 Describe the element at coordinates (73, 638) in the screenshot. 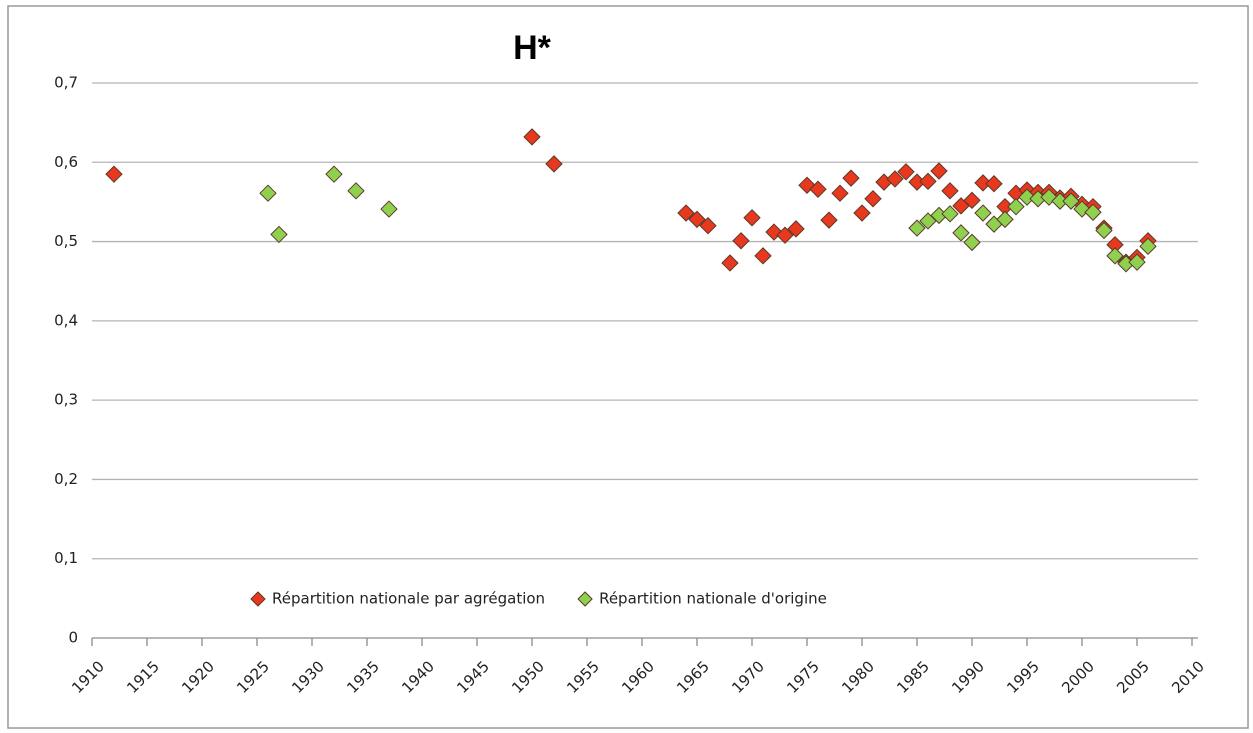

I see `y-tick-label: 0` at that location.